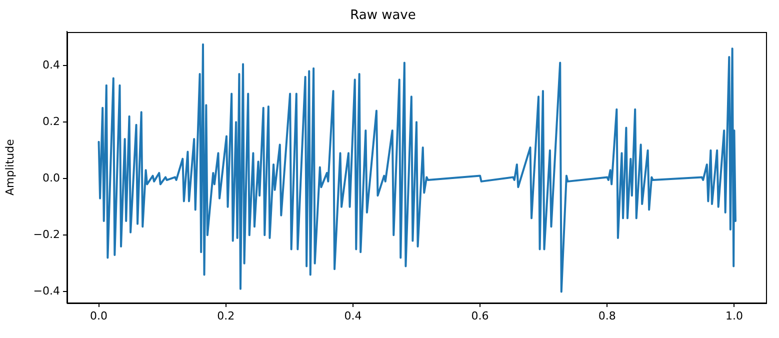  Describe the element at coordinates (51, 65) in the screenshot. I see `y-tick-label: 0.4` at that location.